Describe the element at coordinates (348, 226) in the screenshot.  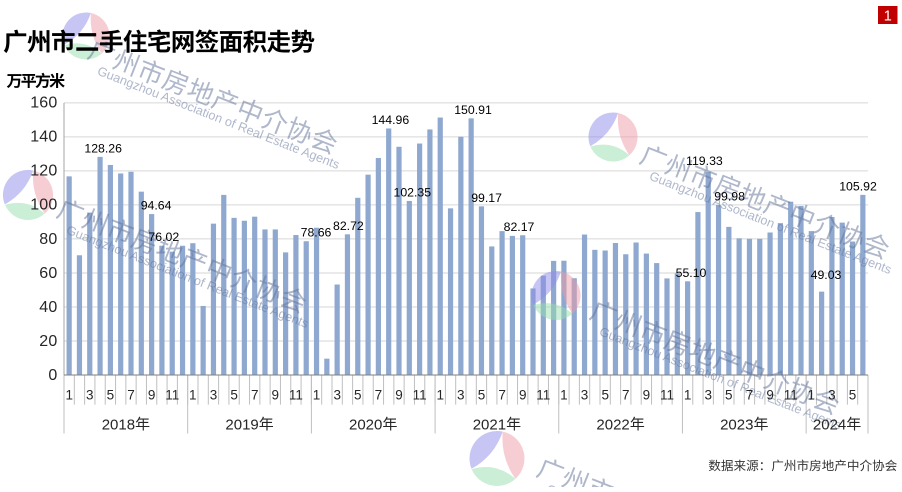
I see `svg-text: 82.72` at that location.